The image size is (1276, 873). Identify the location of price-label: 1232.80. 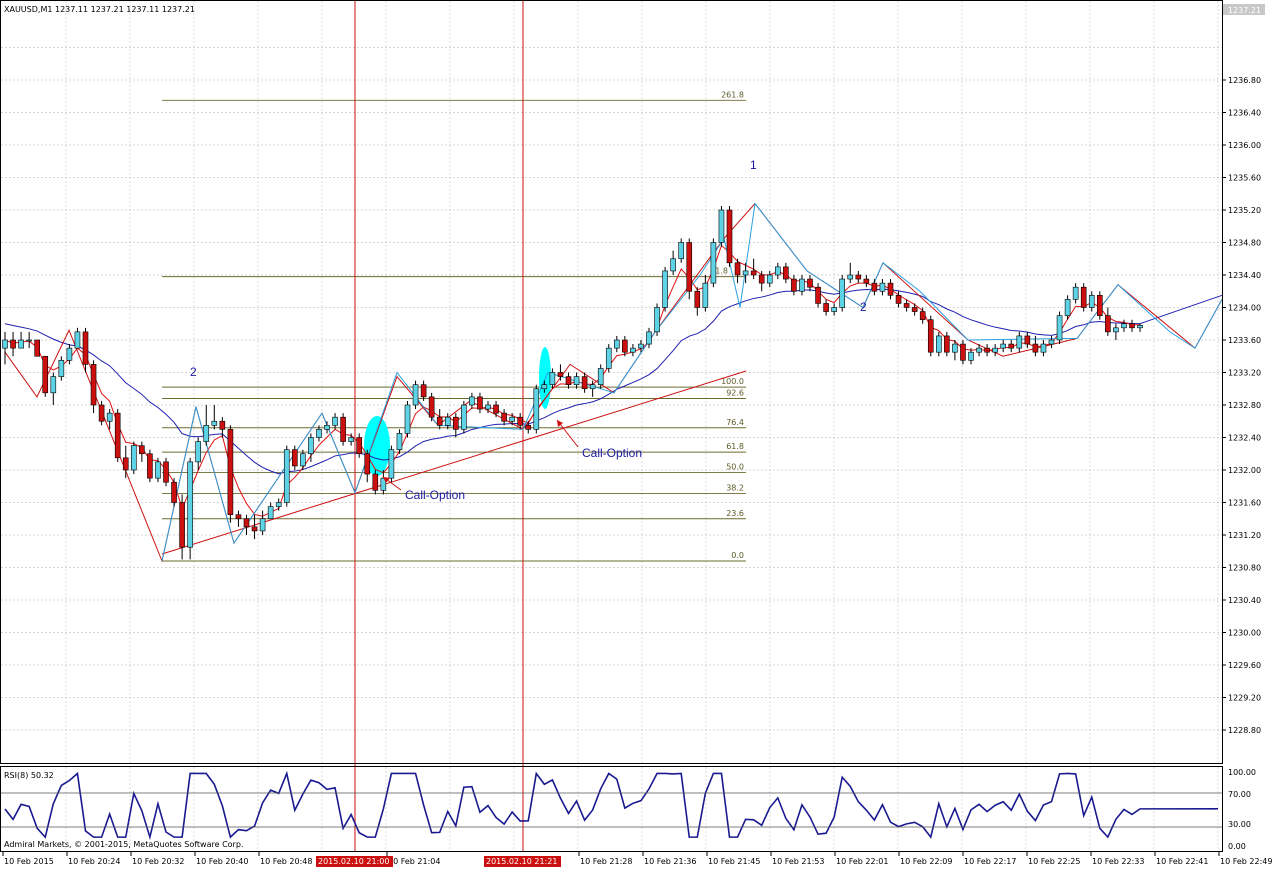
(1244, 405).